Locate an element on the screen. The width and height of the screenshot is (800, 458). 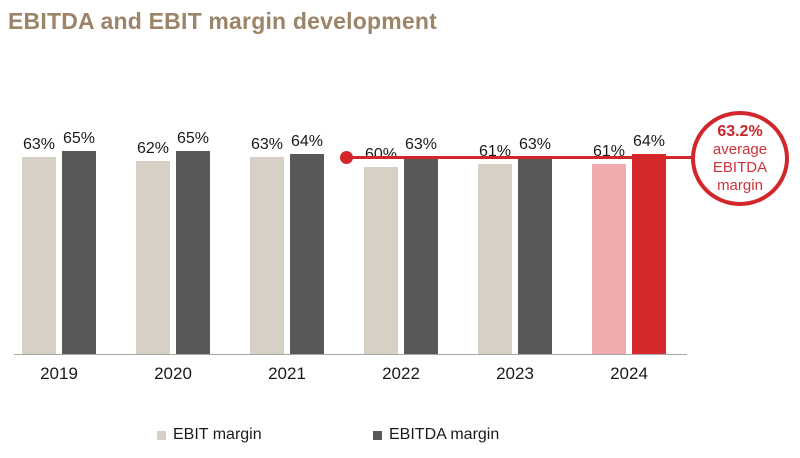
ebitda-bar-2024 is located at coordinates (649, 254).